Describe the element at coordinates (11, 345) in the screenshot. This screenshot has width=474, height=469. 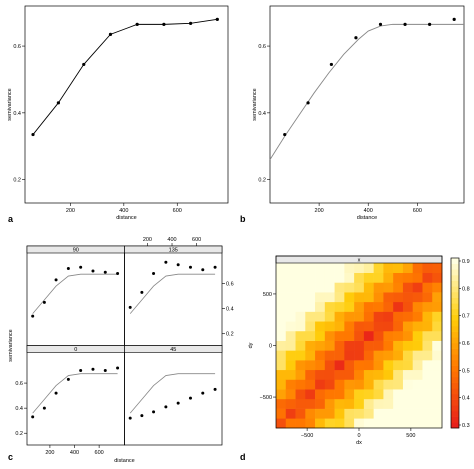
I see `y-axis-label: semivariance` at that location.